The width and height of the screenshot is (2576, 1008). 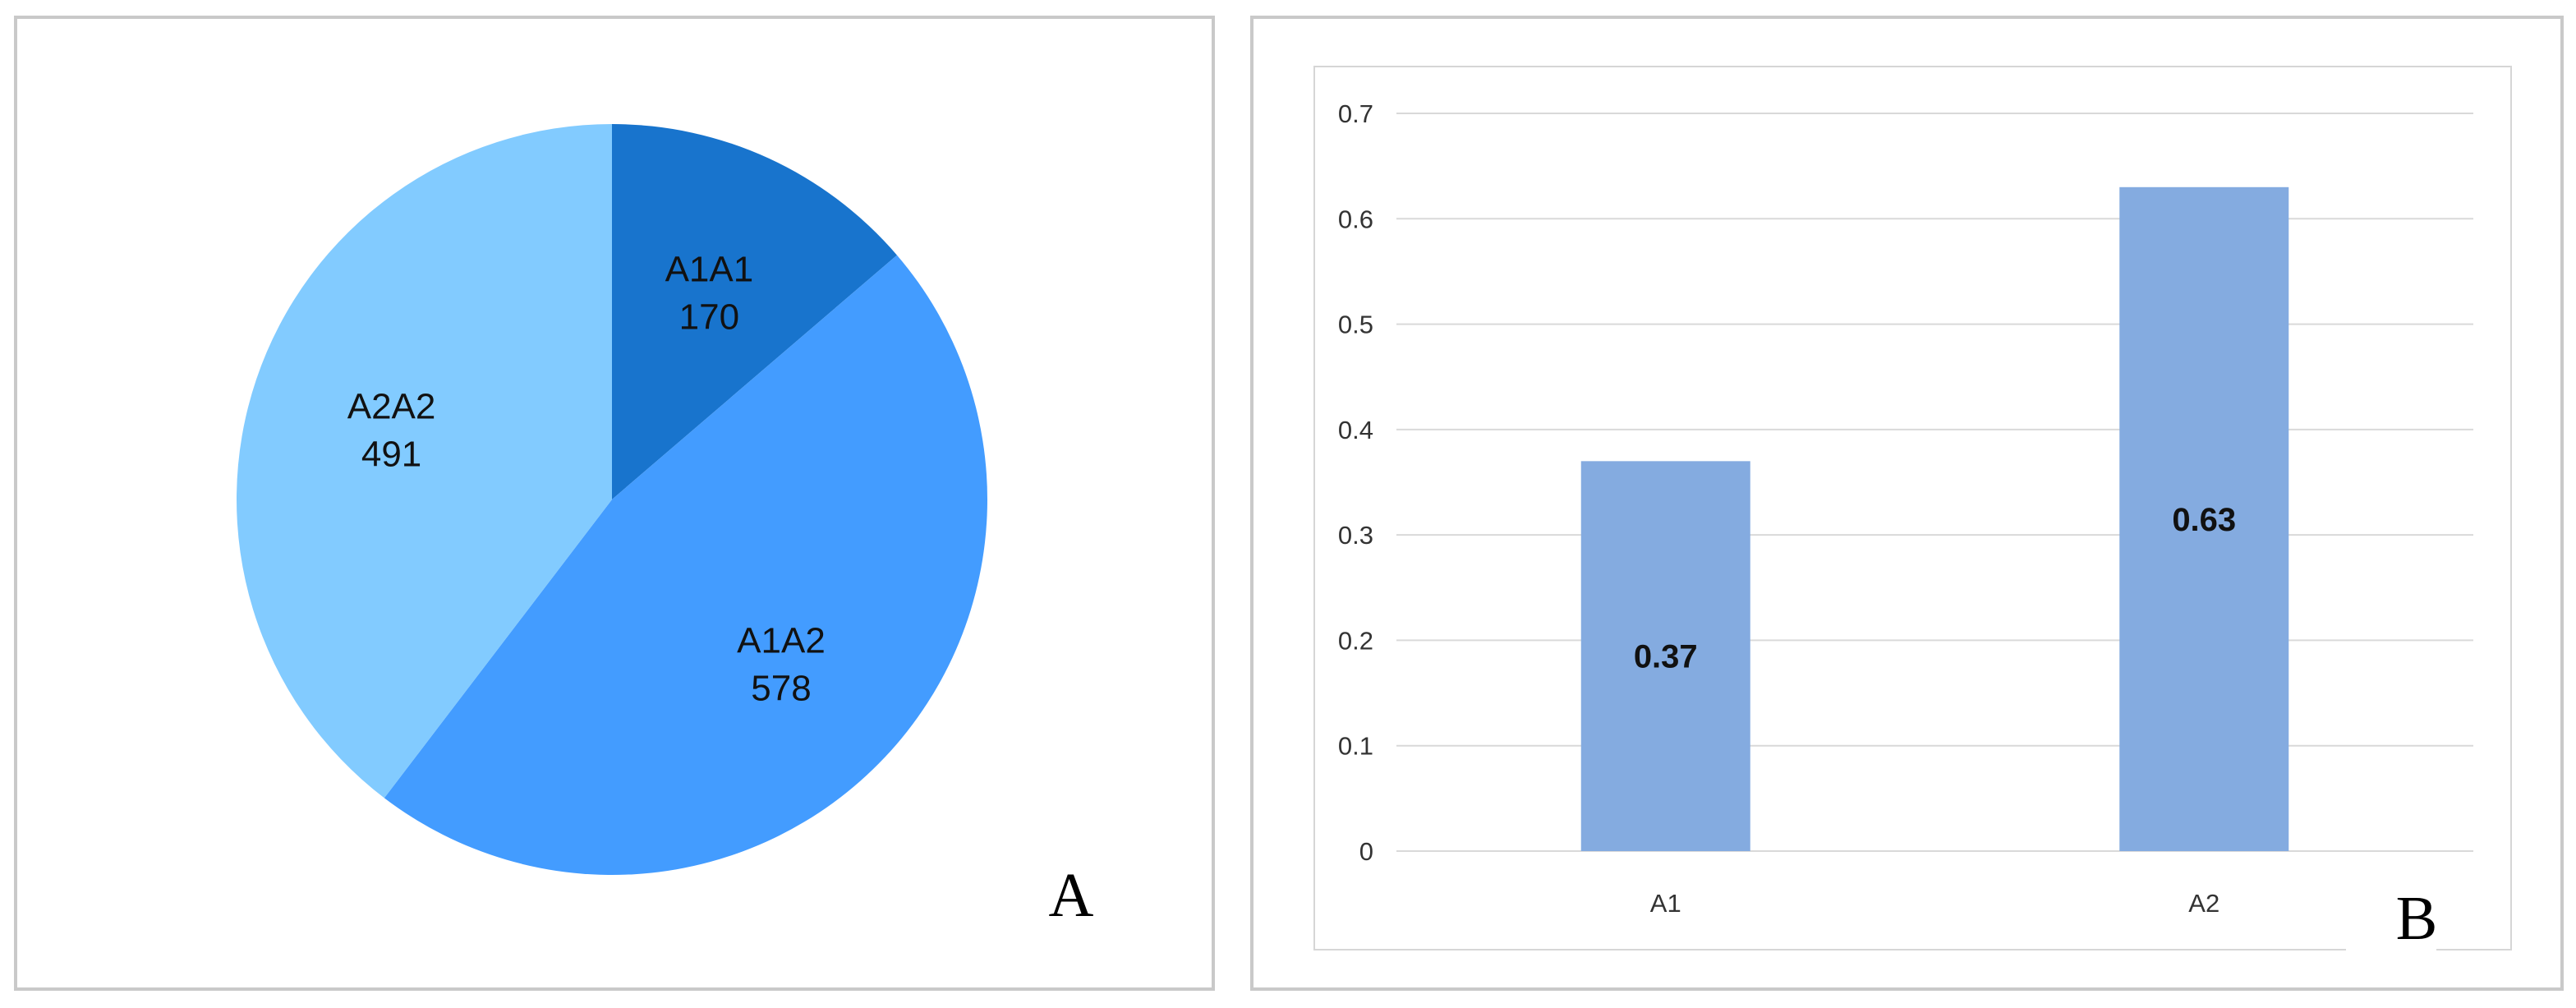 What do you see at coordinates (1356, 113) in the screenshot?
I see `y-tick-label: 0.7` at bounding box center [1356, 113].